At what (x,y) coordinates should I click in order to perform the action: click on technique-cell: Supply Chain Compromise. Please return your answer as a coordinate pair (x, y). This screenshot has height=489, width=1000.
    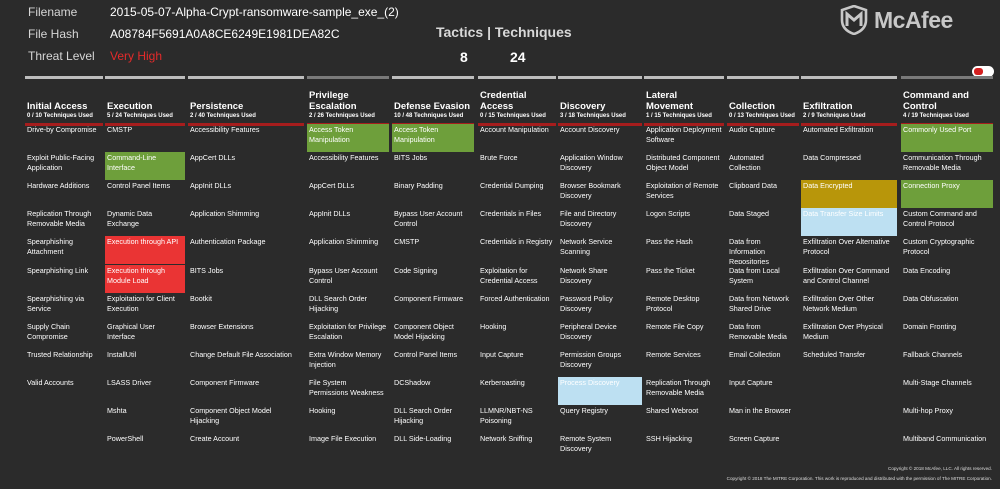
    Looking at the image, I should click on (48, 331).